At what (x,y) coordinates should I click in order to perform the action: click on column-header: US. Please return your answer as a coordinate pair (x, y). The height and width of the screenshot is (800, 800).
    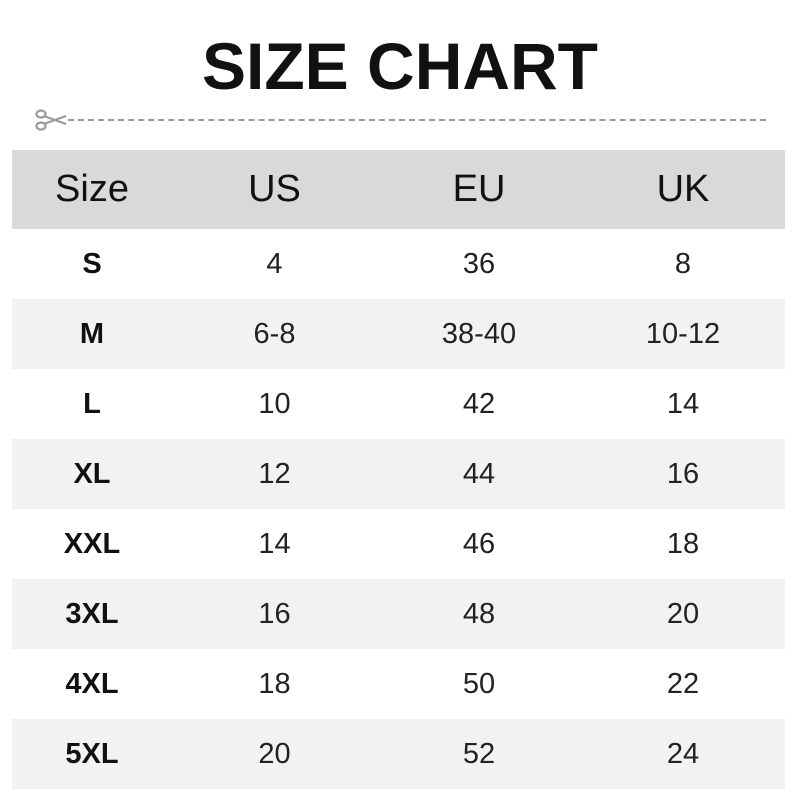
    Looking at the image, I should click on (274, 189).